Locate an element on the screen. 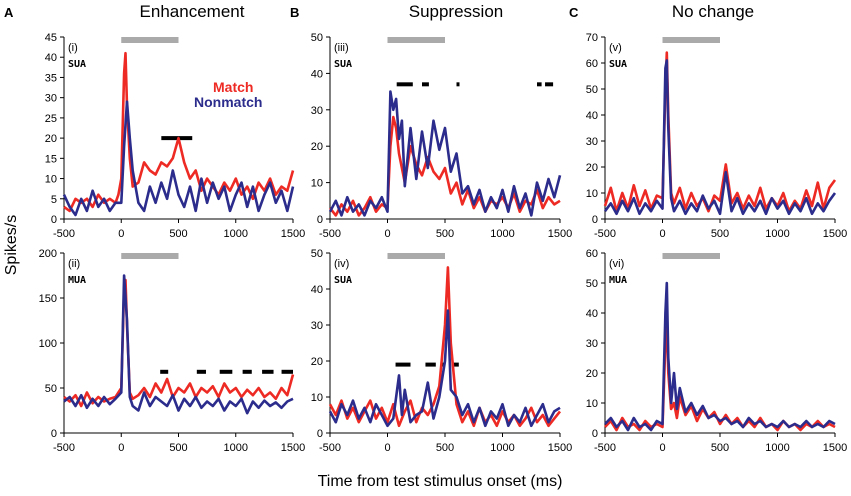 Image resolution: width=851 pixels, height=496 pixels. panel-tag: (v) is located at coordinates (615, 48).